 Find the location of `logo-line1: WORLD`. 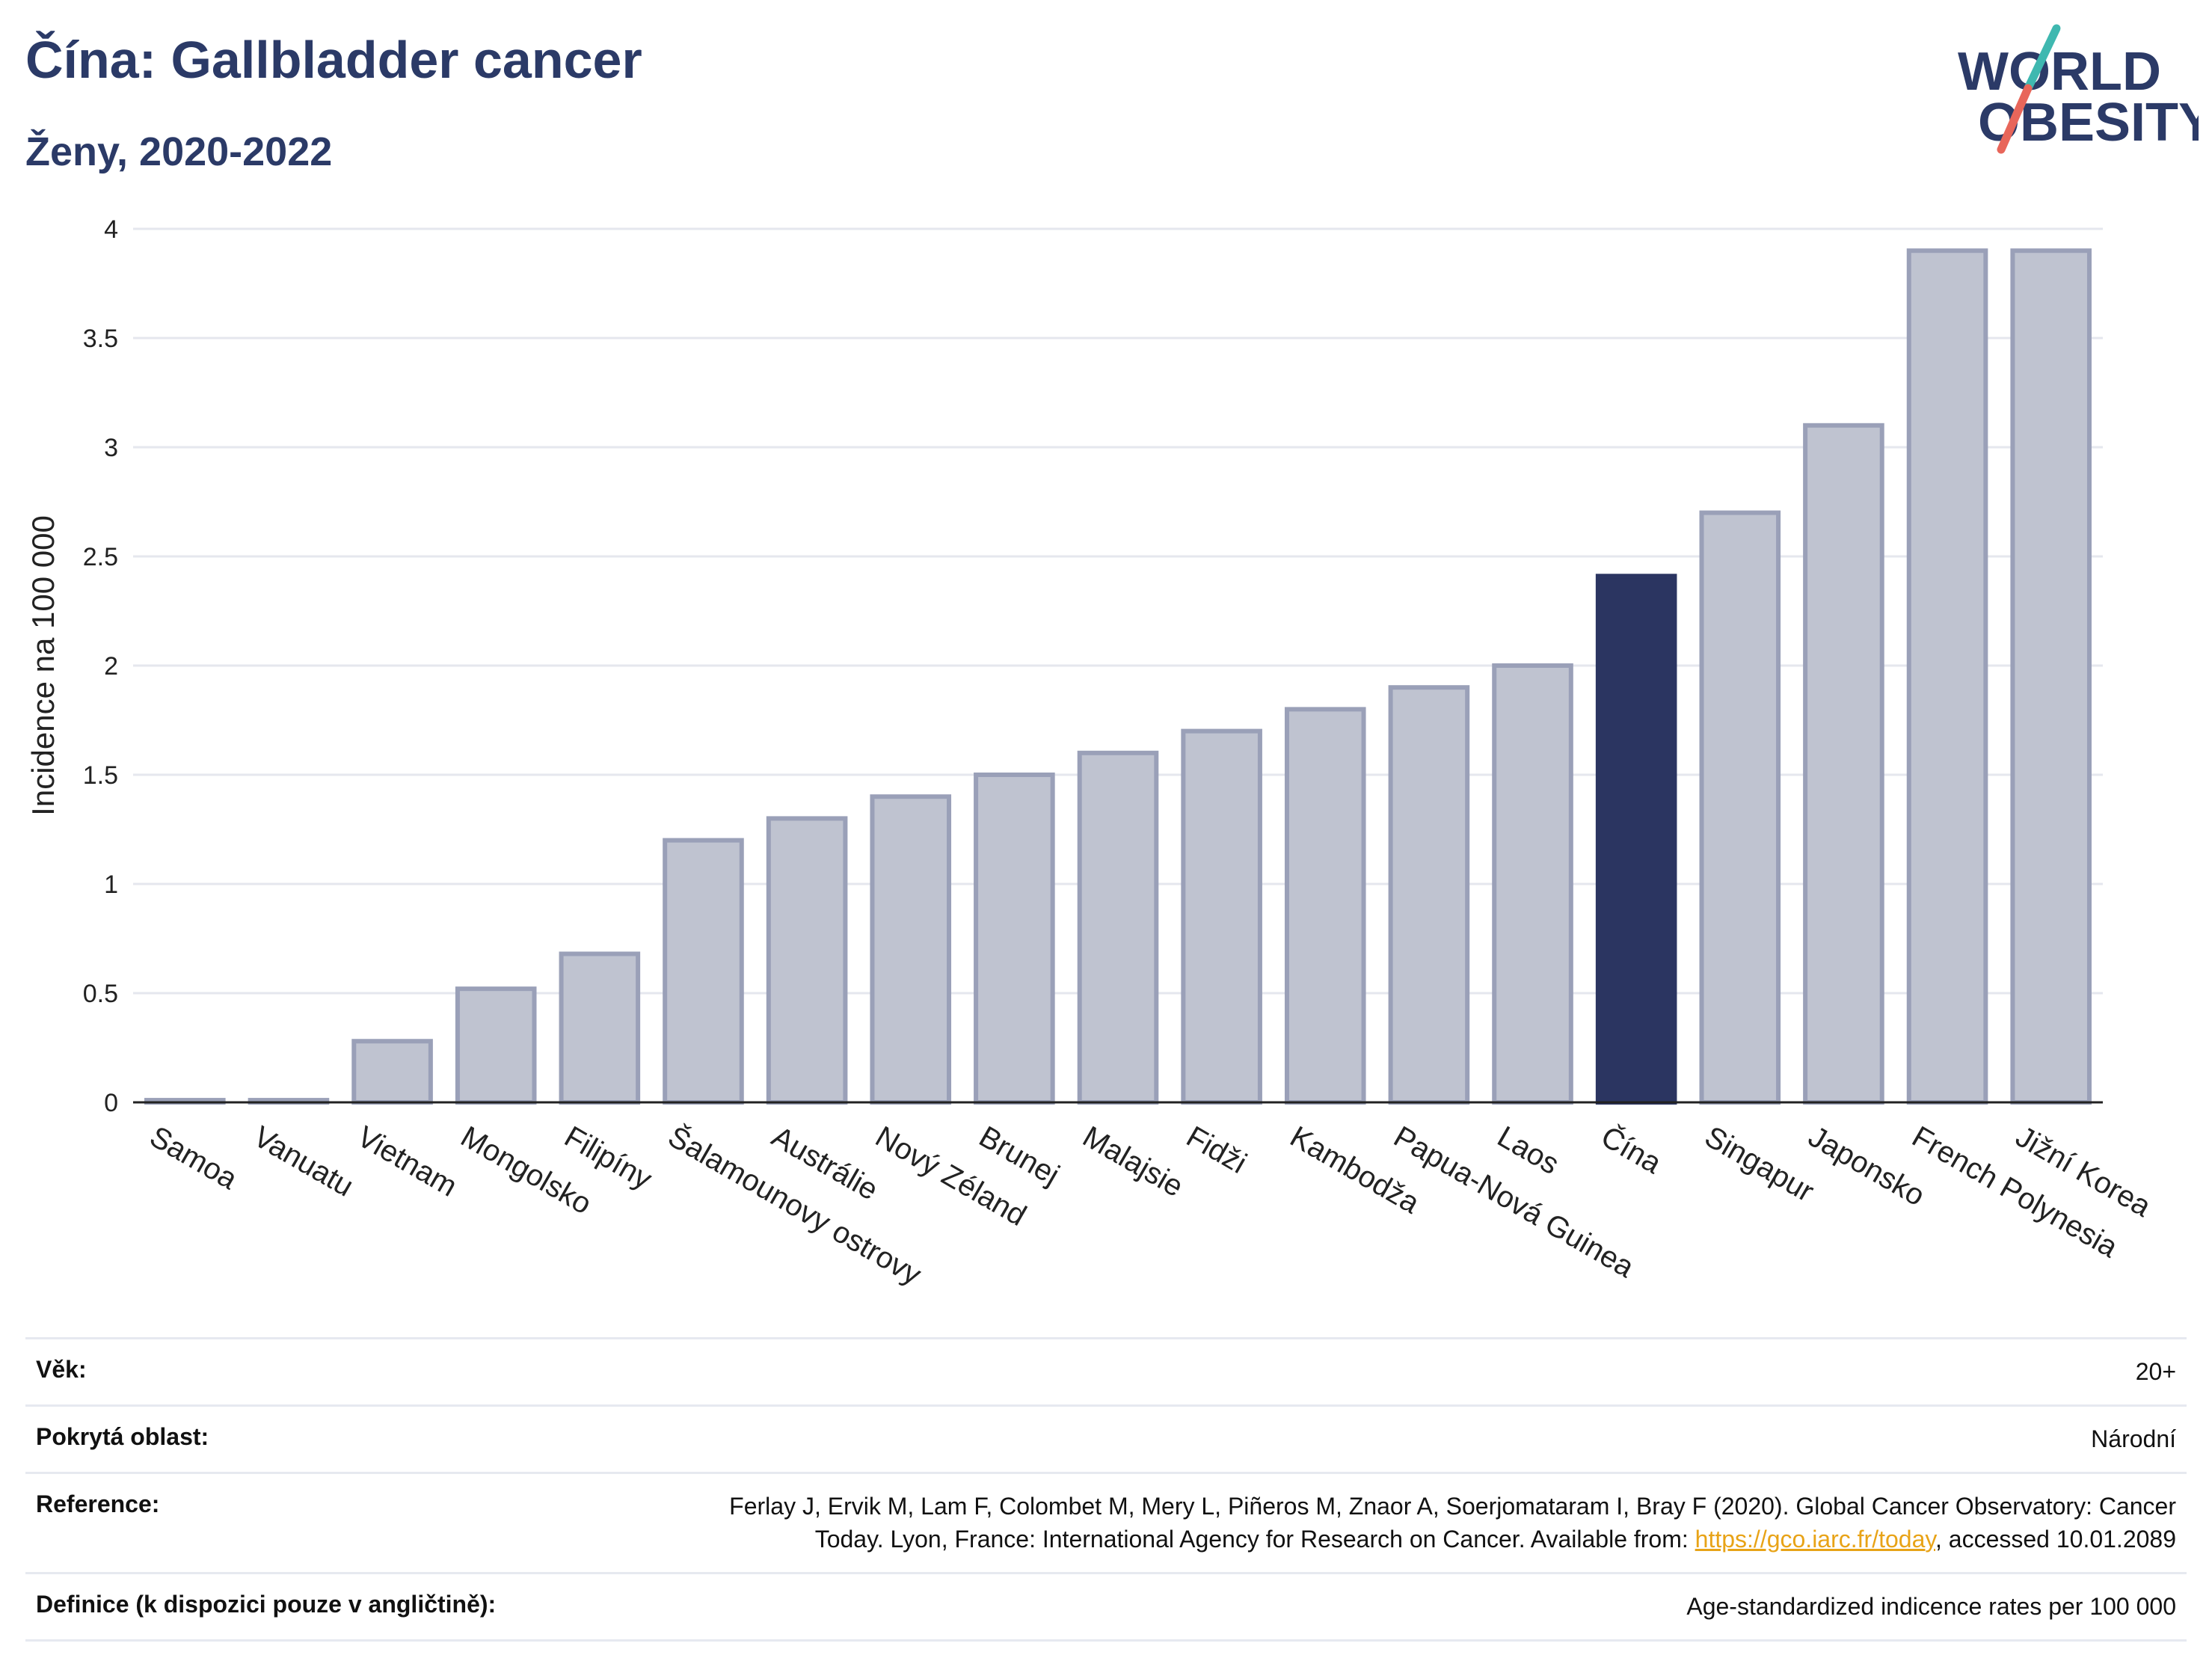

logo-line1: WORLD is located at coordinates (2059, 72).